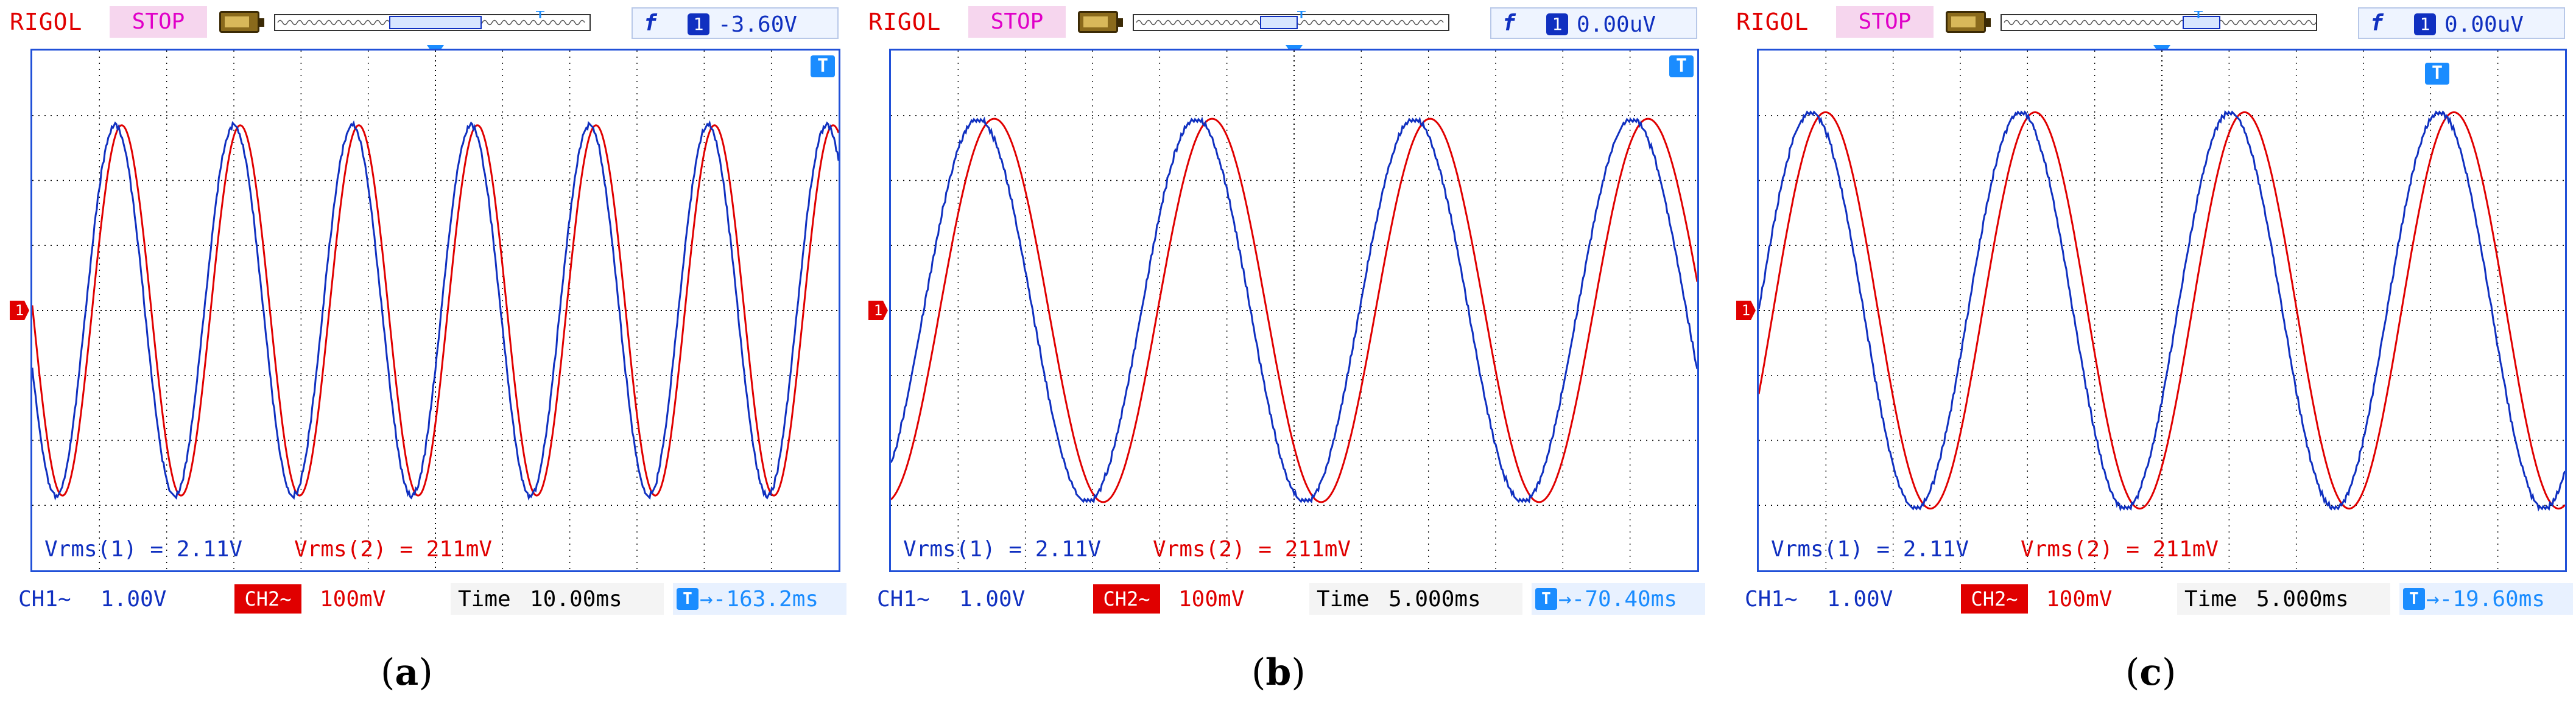 The image size is (2576, 703). I want to click on trigger-status: f 1 -3.60V, so click(735, 23).